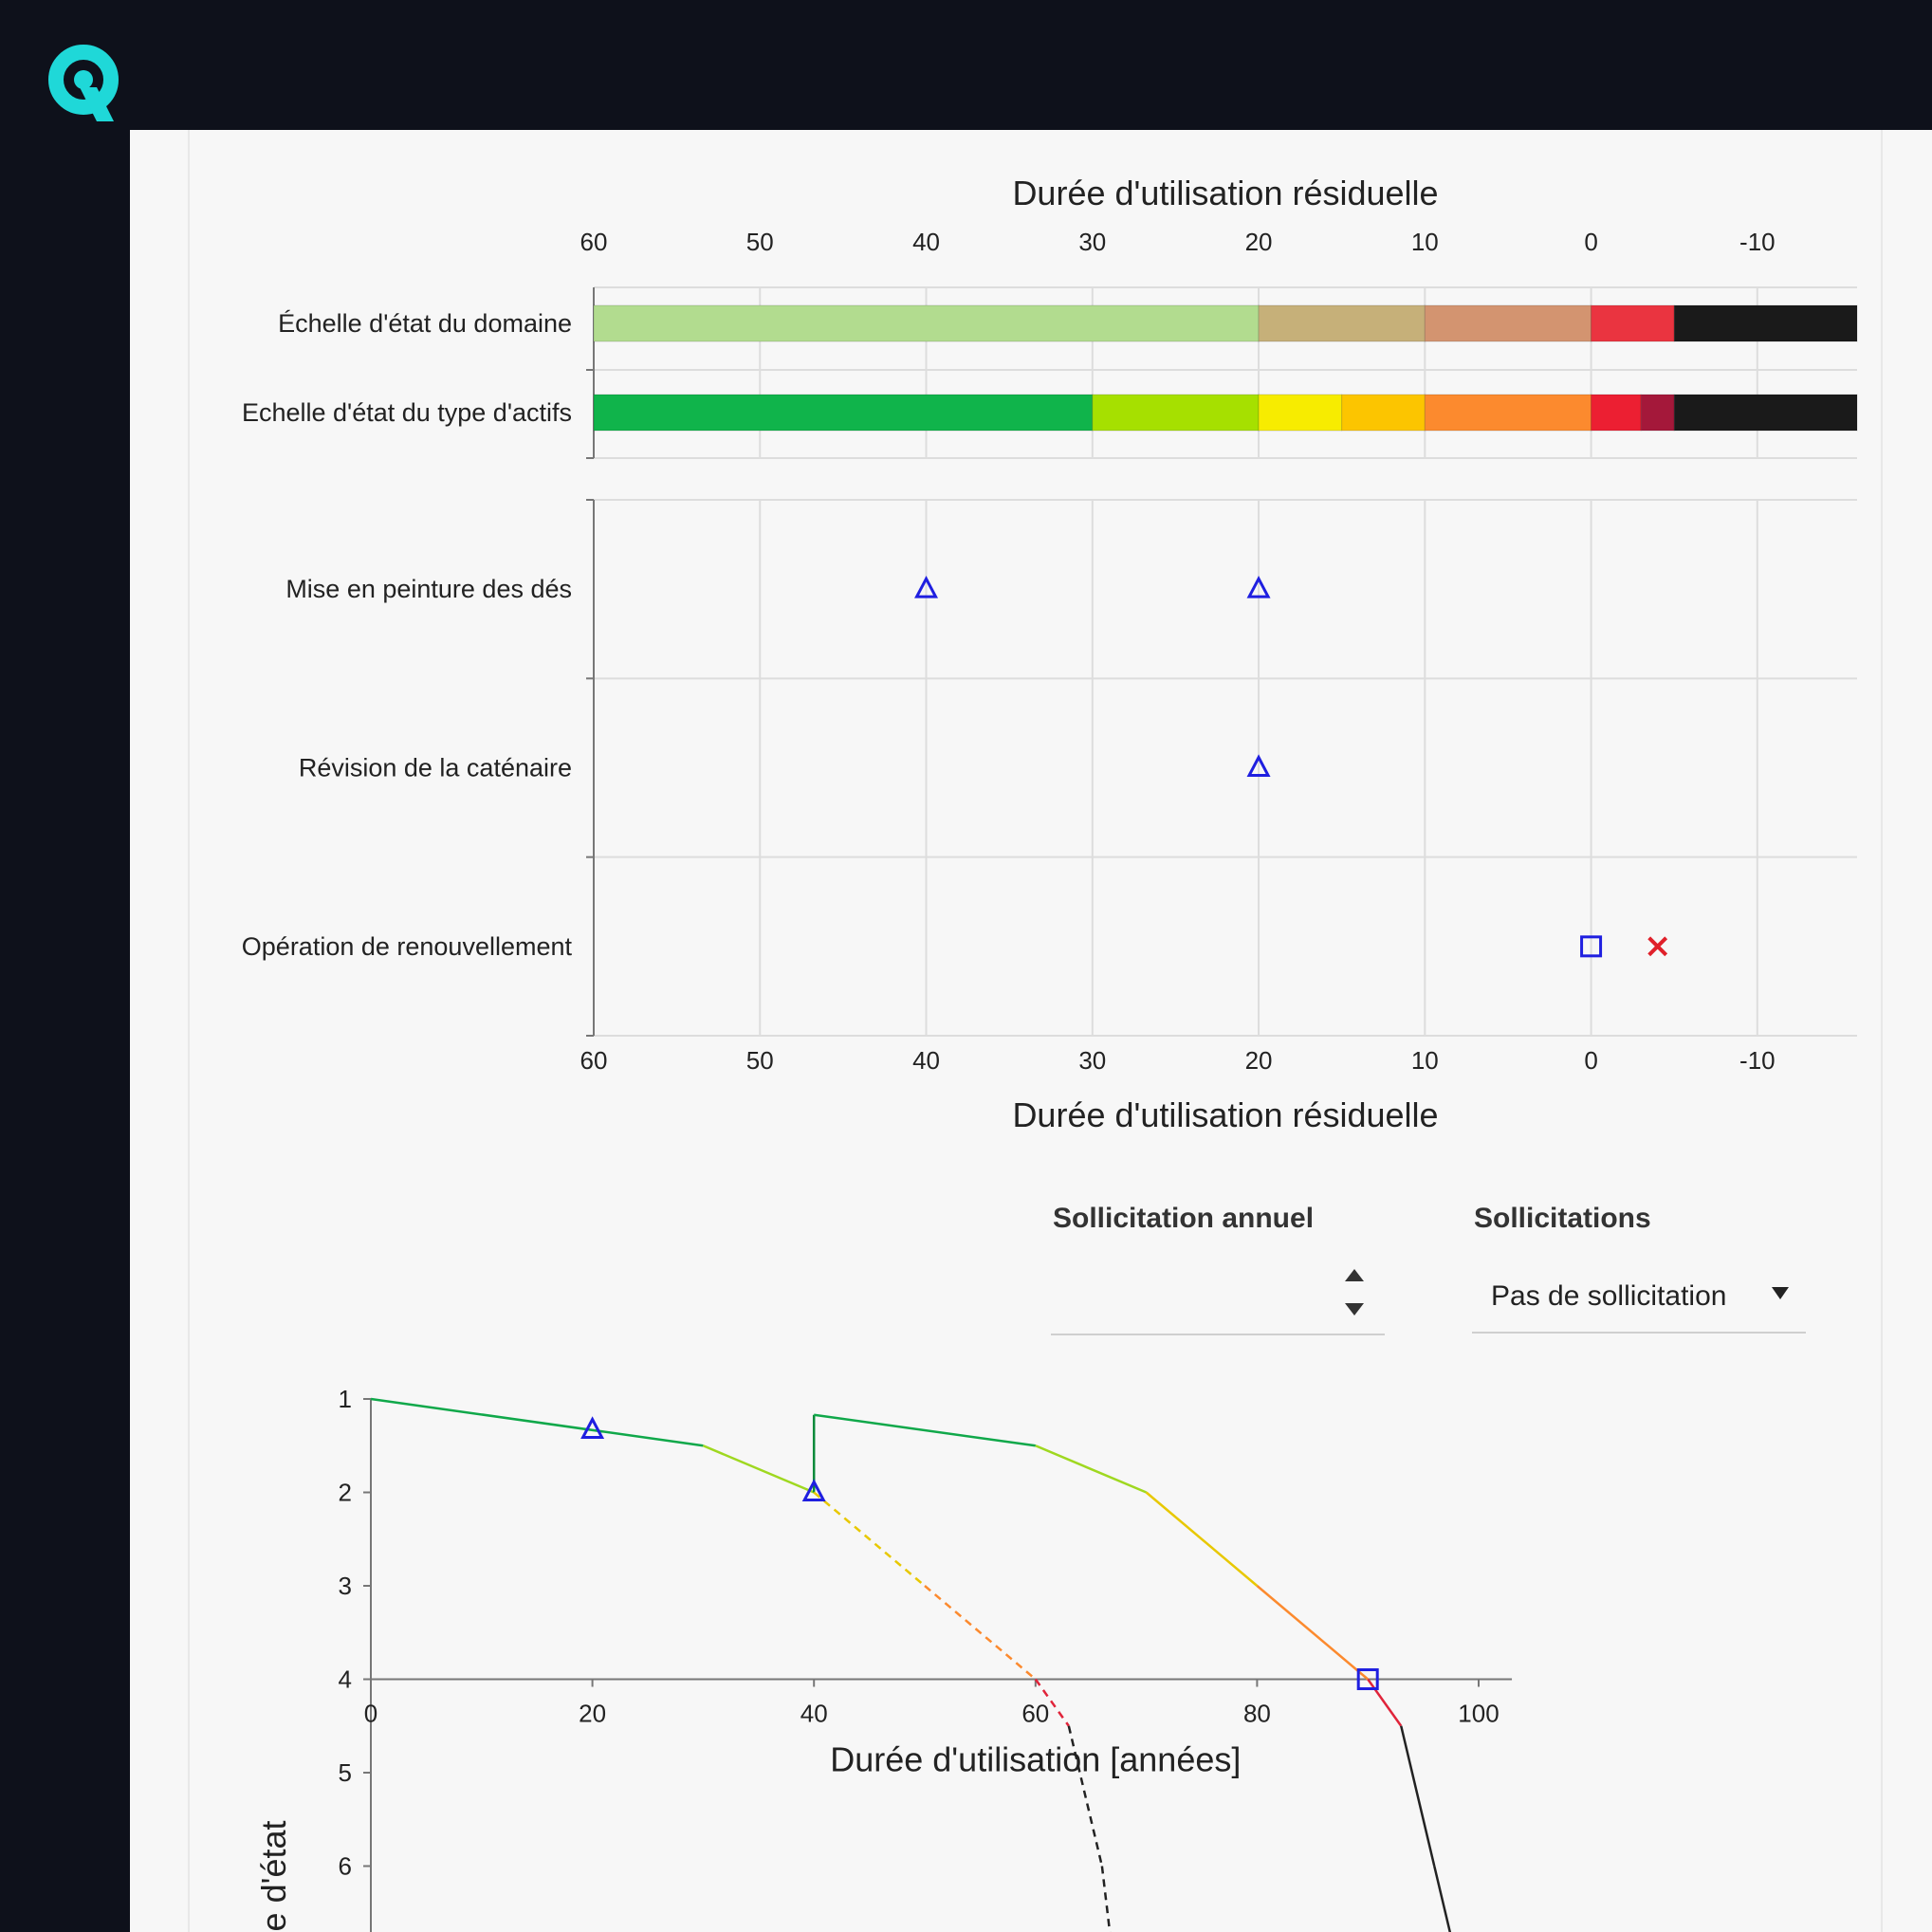 This screenshot has height=1932, width=1932. What do you see at coordinates (1590, 1060) in the screenshot?
I see `x-tick-label-bottom: 0` at bounding box center [1590, 1060].